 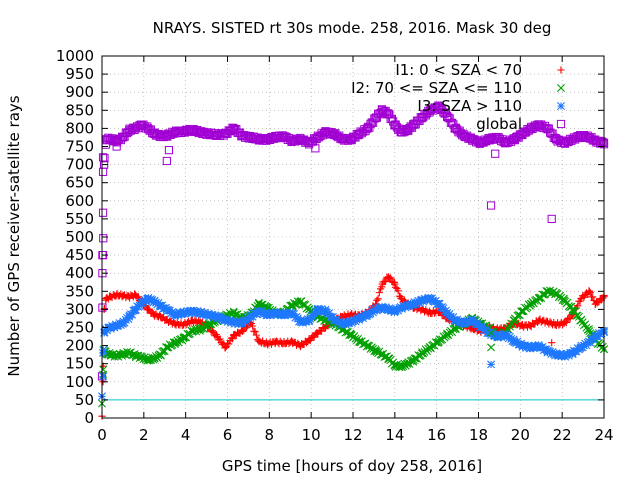 What do you see at coordinates (79, 291) in the screenshot?
I see `y-tick-label: 350` at bounding box center [79, 291].